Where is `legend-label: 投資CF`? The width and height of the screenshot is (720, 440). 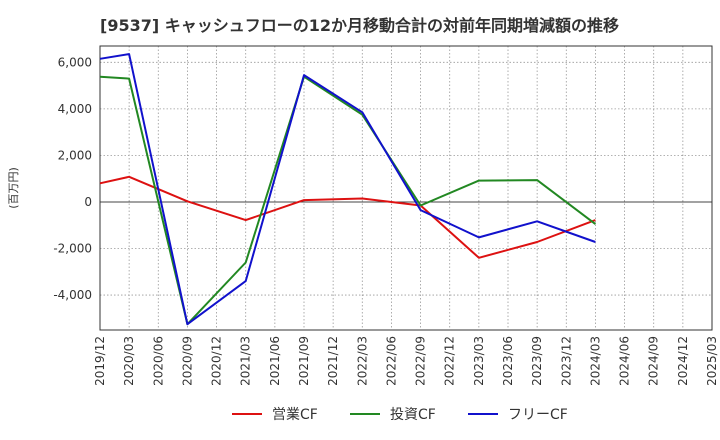 legend-label: 投資CF is located at coordinates (413, 415).